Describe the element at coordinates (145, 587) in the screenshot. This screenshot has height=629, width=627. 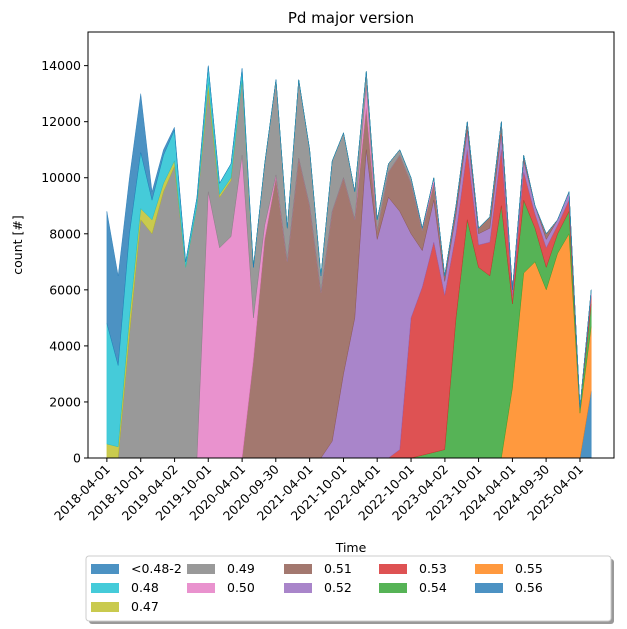
I see `legend-label: 0.48` at that location.